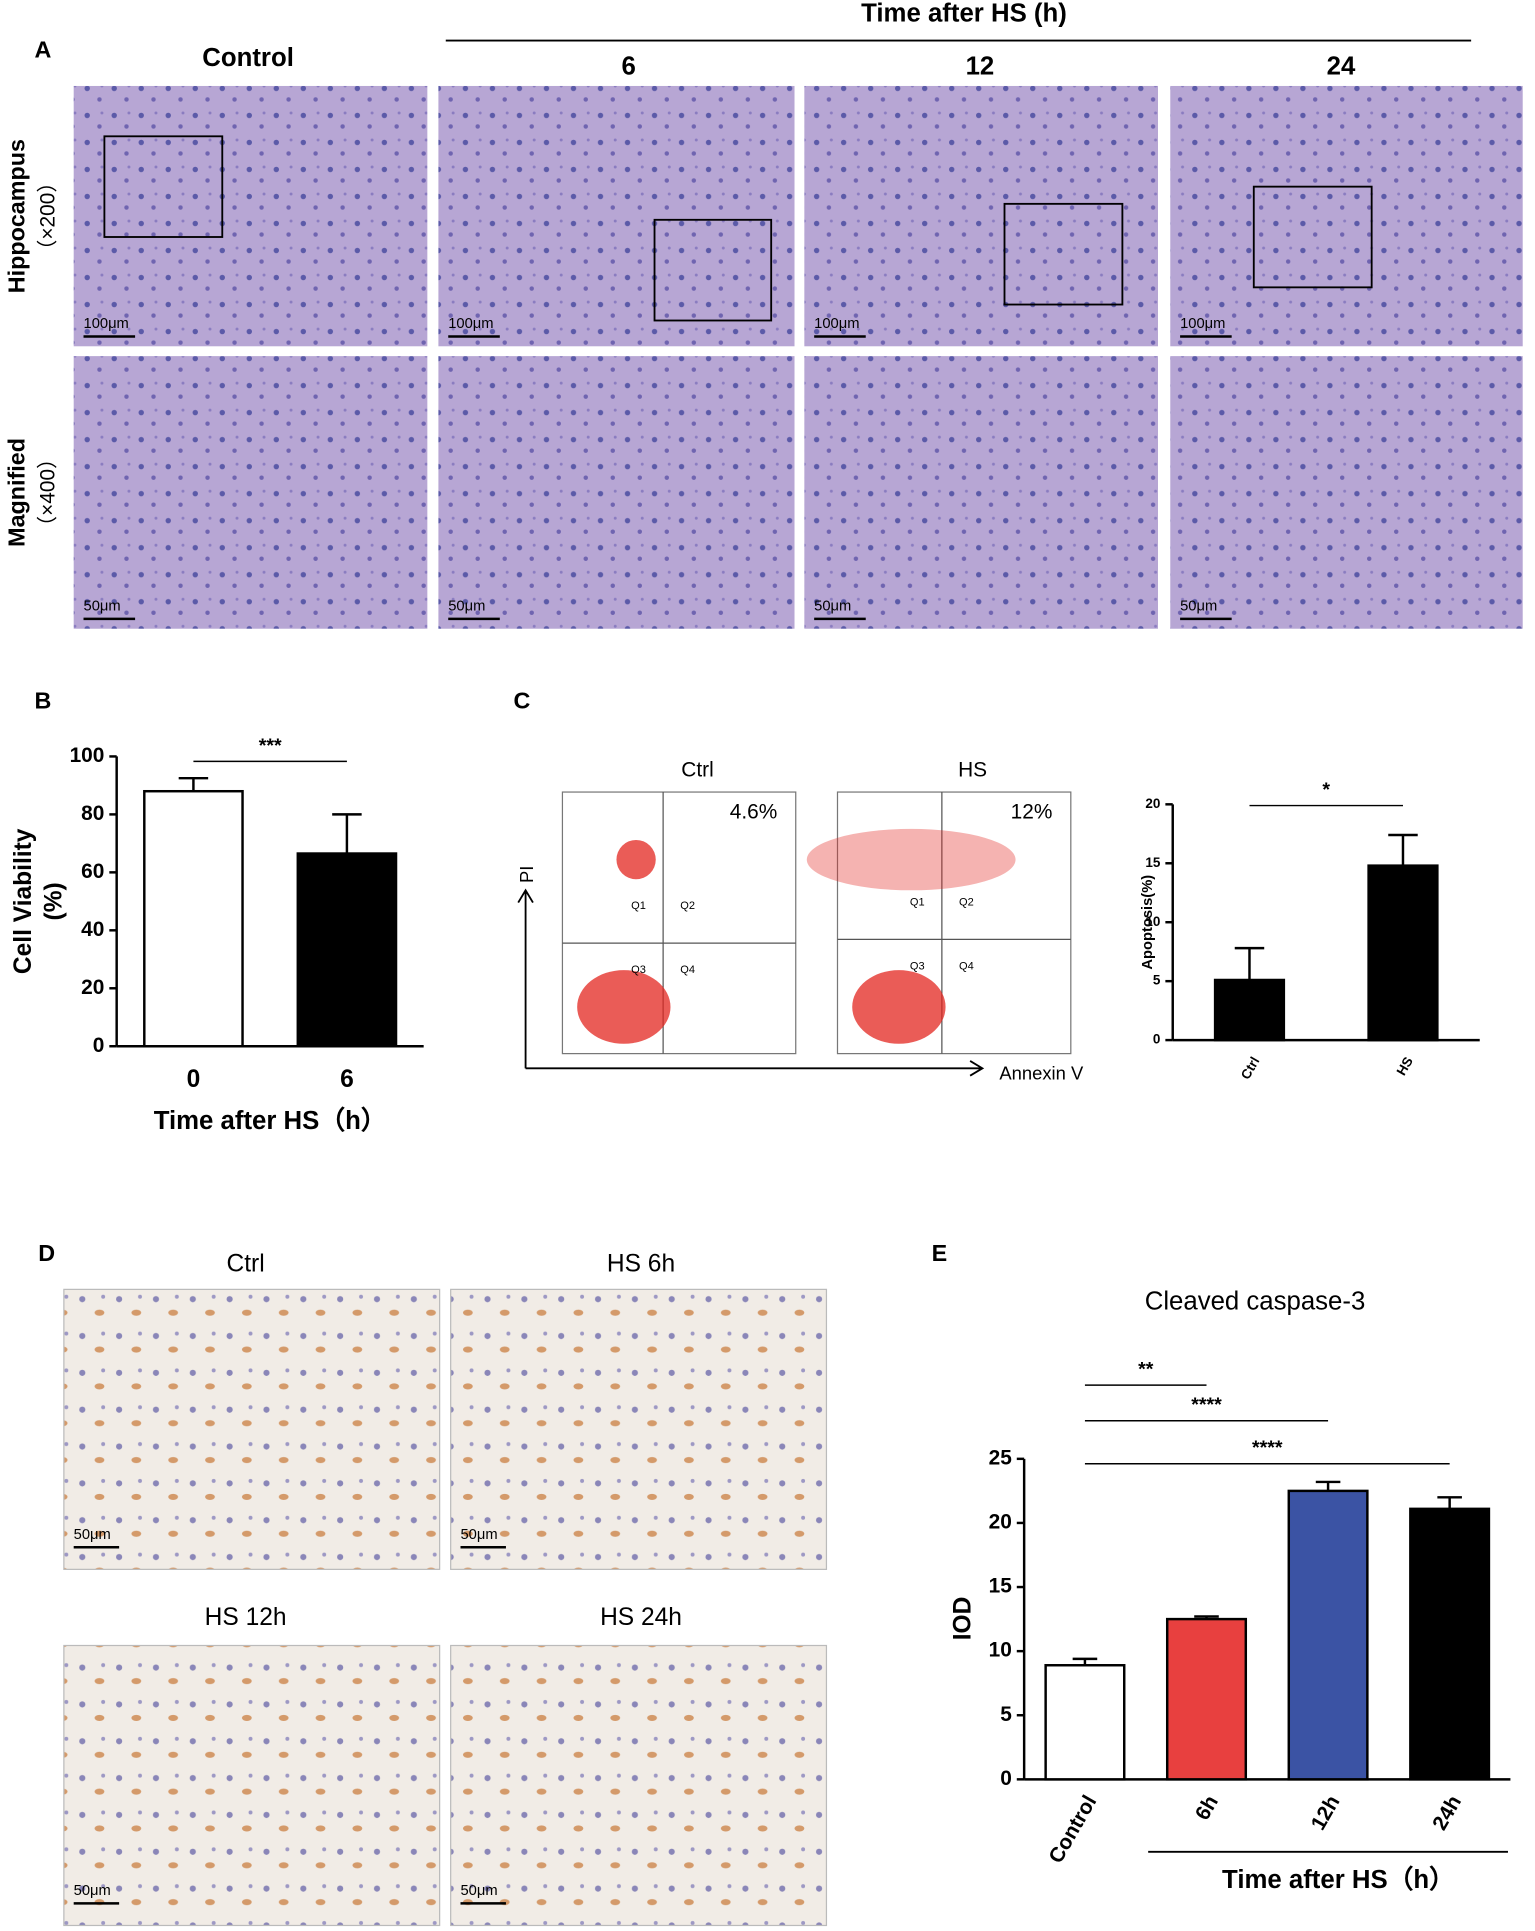 The height and width of the screenshot is (1931, 1535). What do you see at coordinates (754, 811) in the screenshot?
I see `flow-percent: 4.6%` at bounding box center [754, 811].